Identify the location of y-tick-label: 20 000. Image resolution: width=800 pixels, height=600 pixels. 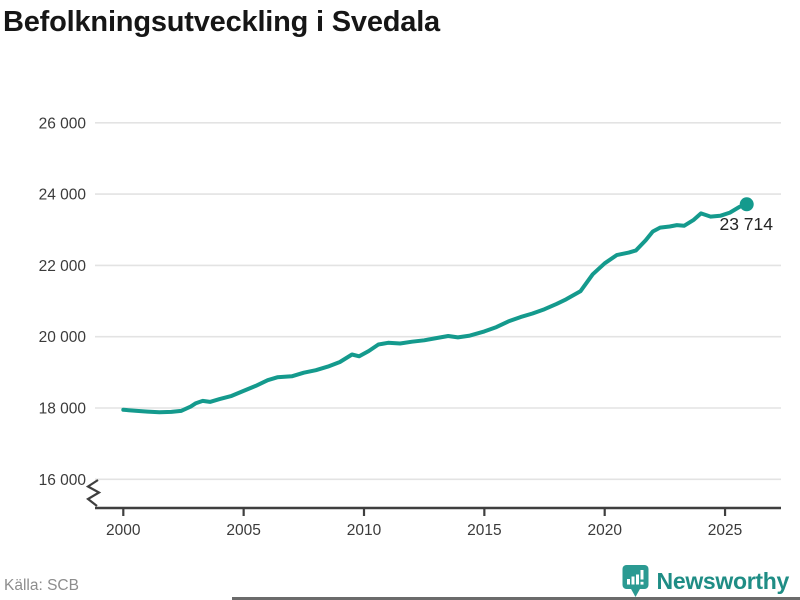
(63, 337).